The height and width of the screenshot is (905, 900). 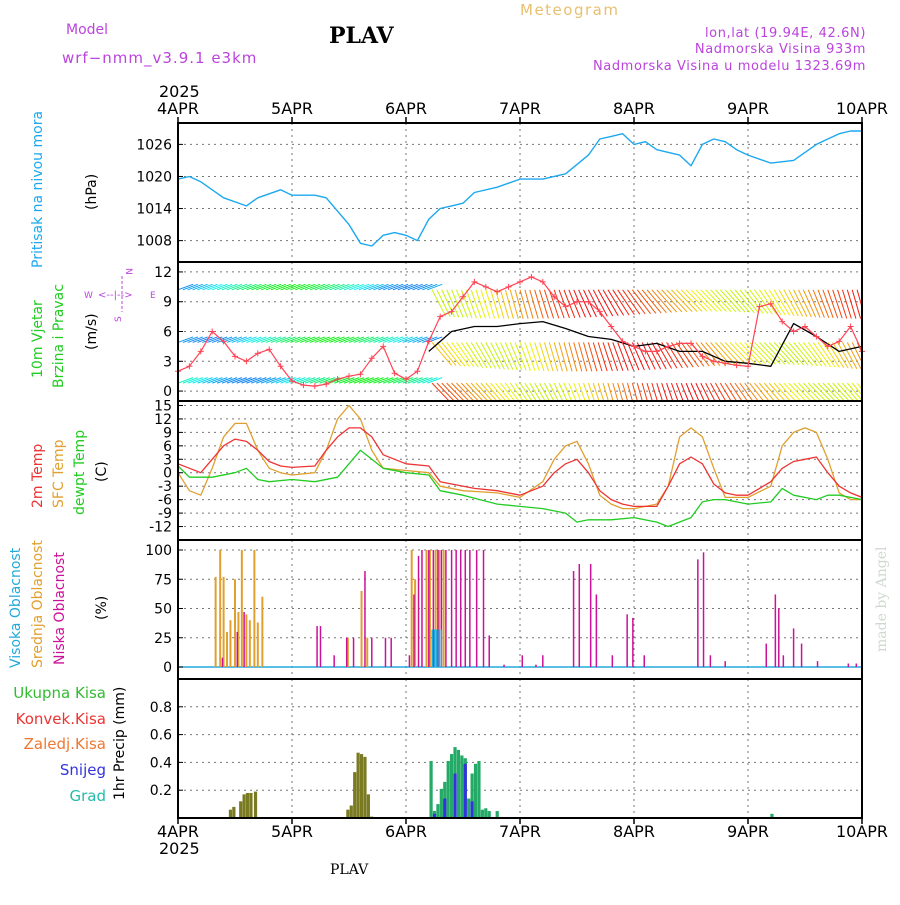 I want to click on ytick-label-temperature: 9, so click(x=167, y=433).